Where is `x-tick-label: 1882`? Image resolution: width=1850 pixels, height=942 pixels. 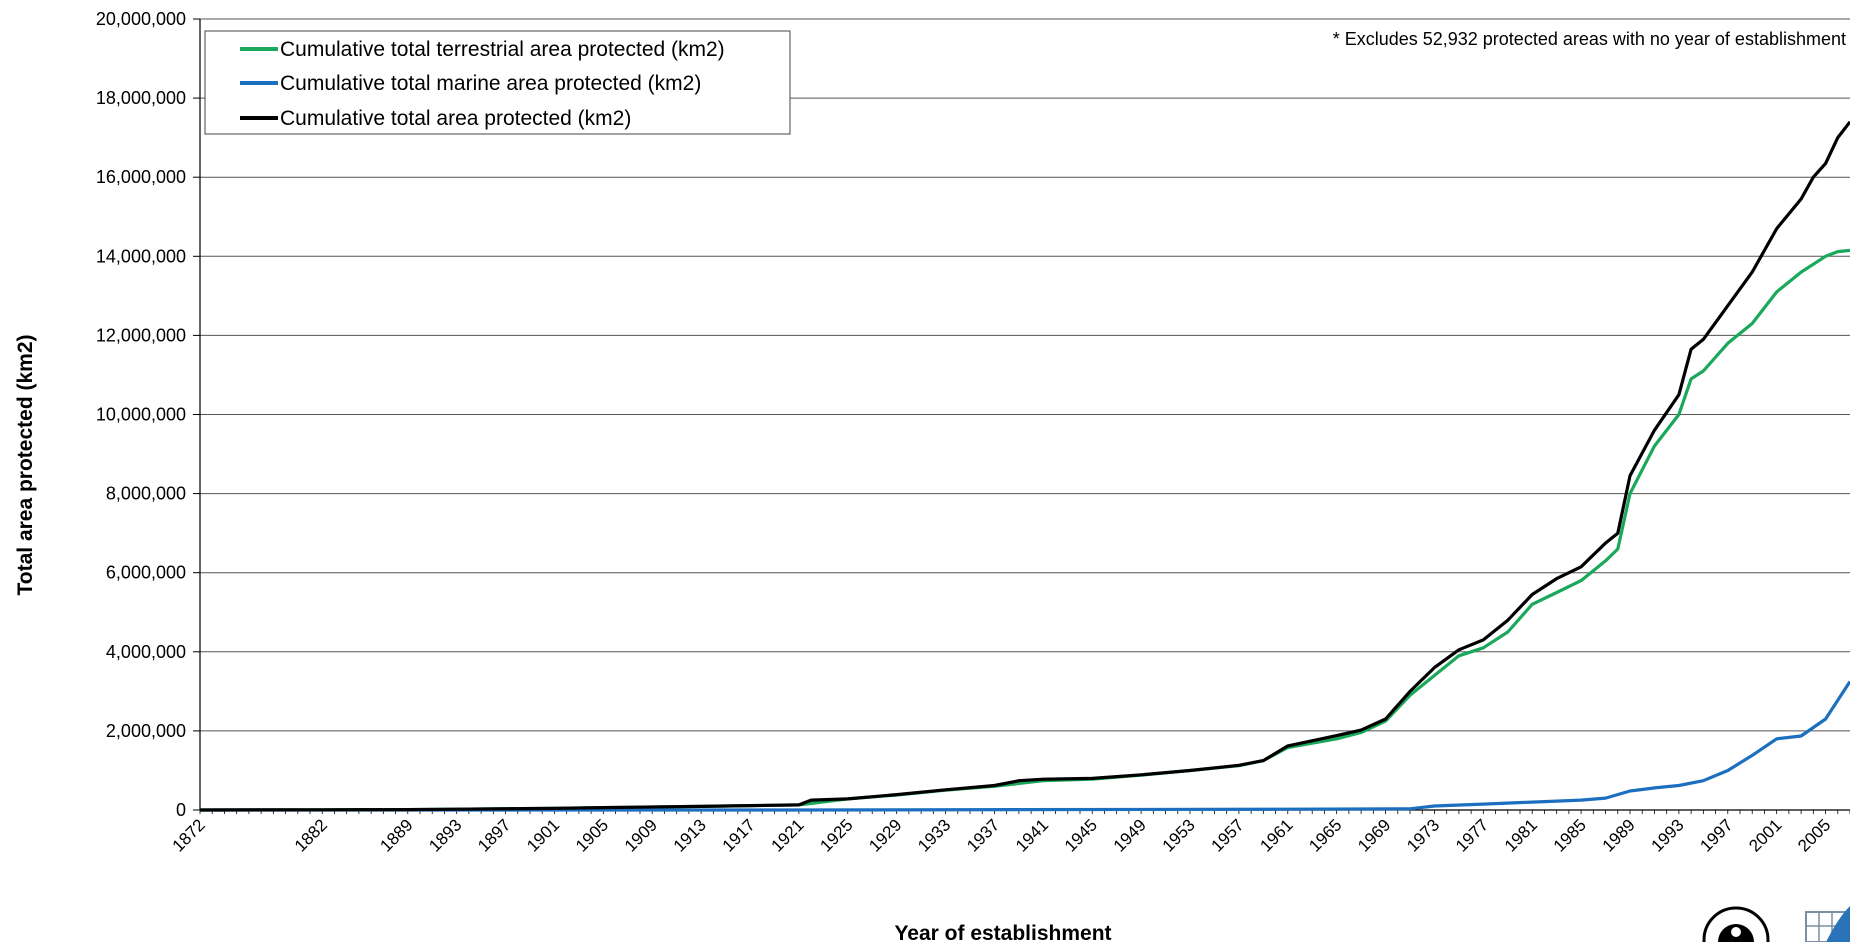
x-tick-label: 1882 is located at coordinates (311, 835).